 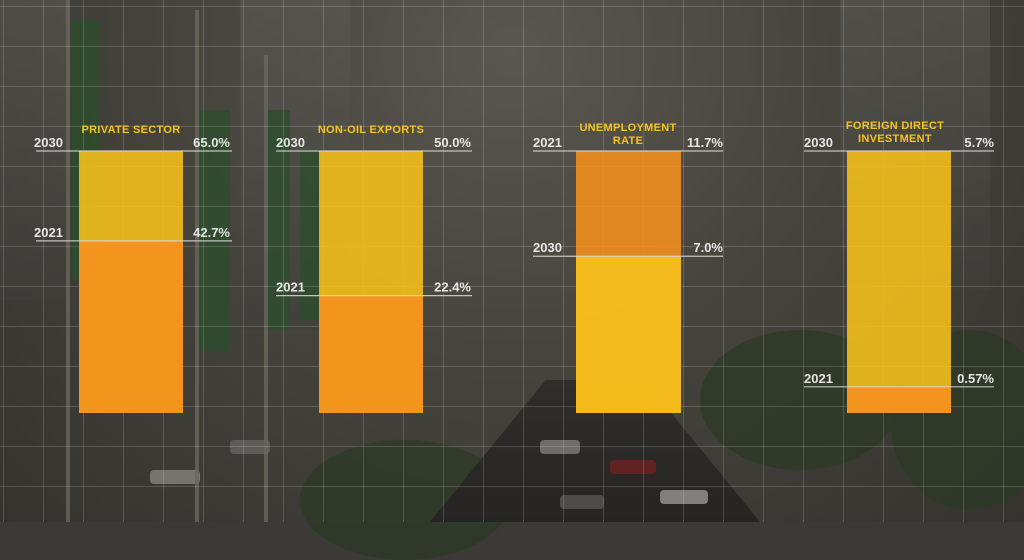 What do you see at coordinates (48, 142) in the screenshot?
I see `year-label-private-sector-2030: 2030` at bounding box center [48, 142].